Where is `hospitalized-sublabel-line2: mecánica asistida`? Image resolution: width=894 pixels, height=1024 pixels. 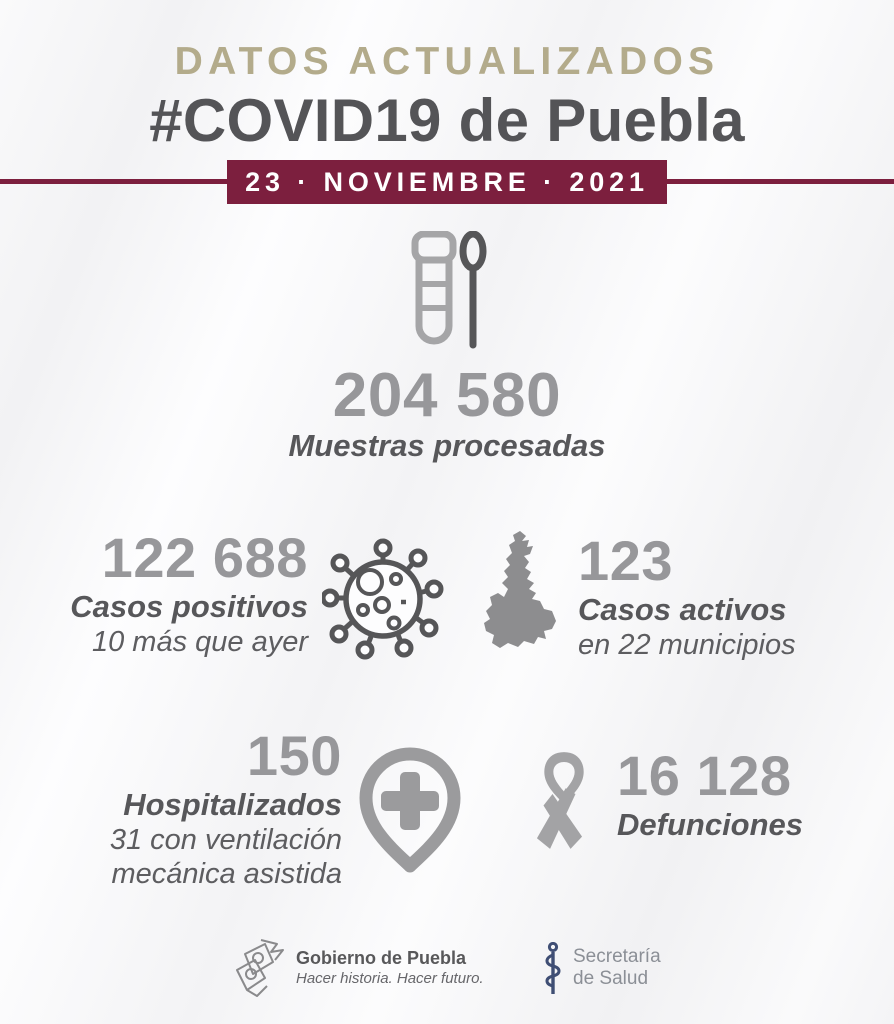
hospitalized-sublabel-line2: mecánica asistida is located at coordinates (227, 873).